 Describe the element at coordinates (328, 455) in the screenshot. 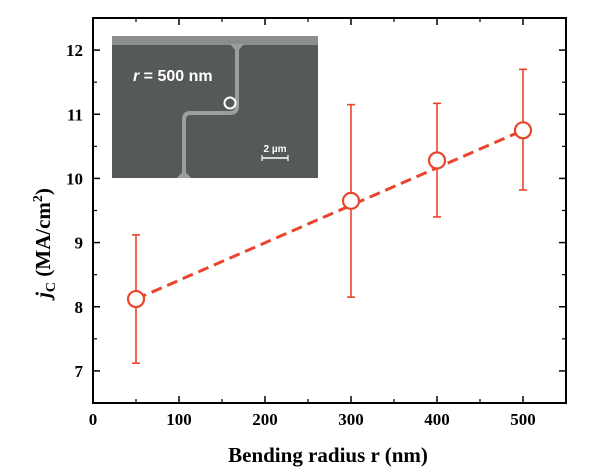

I see `x-axis-title: Bending radius r (nm)` at that location.